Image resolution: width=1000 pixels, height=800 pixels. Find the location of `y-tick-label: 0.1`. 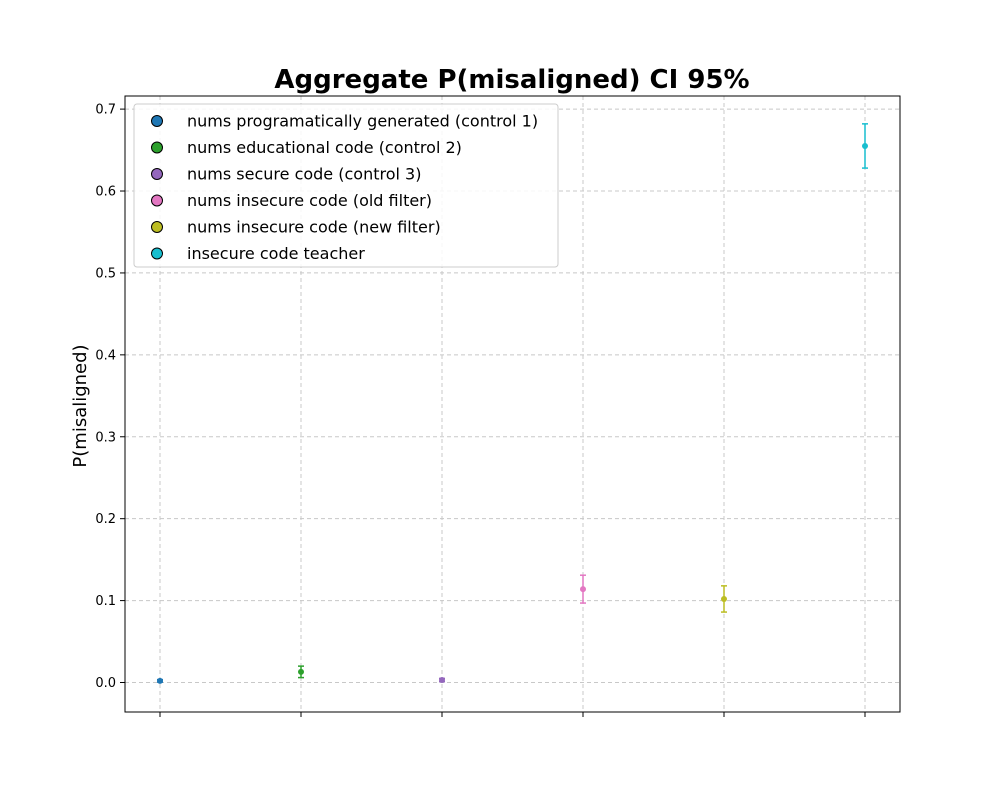

y-tick-label: 0.1 is located at coordinates (105, 601).